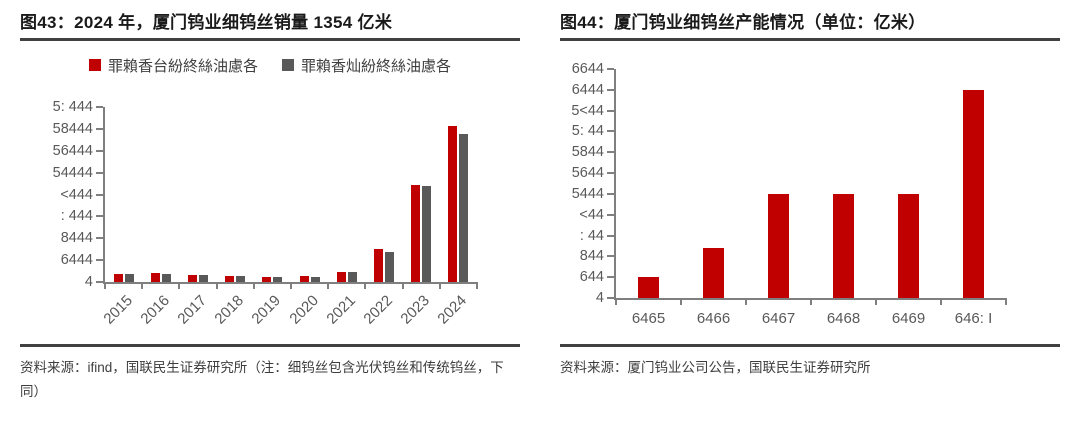 Image resolution: width=1080 pixels, height=426 pixels. I want to click on y-tick-label: 5: 444, so click(72, 107).